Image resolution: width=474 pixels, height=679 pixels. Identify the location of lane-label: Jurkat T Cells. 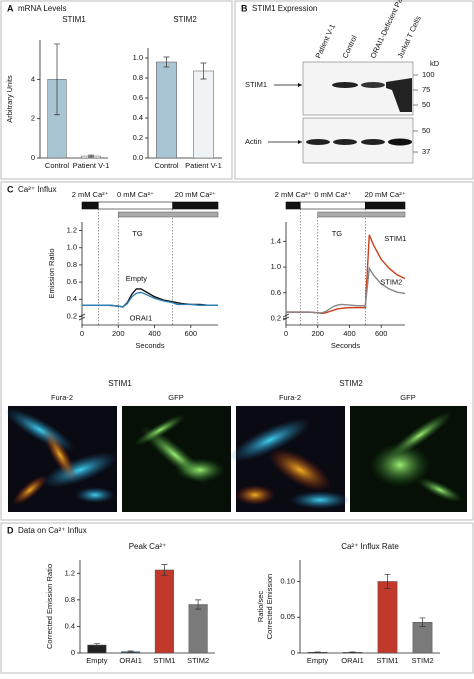
(409, 36).